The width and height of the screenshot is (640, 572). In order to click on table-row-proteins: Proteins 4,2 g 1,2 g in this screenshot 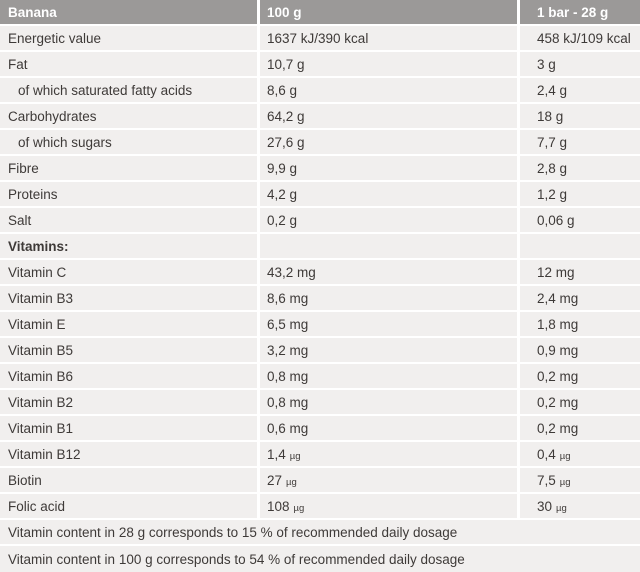, I will do `click(320, 194)`.